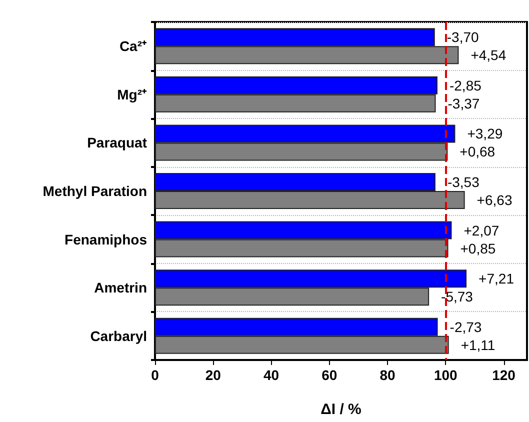 The image size is (529, 422). Describe the element at coordinates (478, 344) in the screenshot. I see `annotation: +1,11` at that location.